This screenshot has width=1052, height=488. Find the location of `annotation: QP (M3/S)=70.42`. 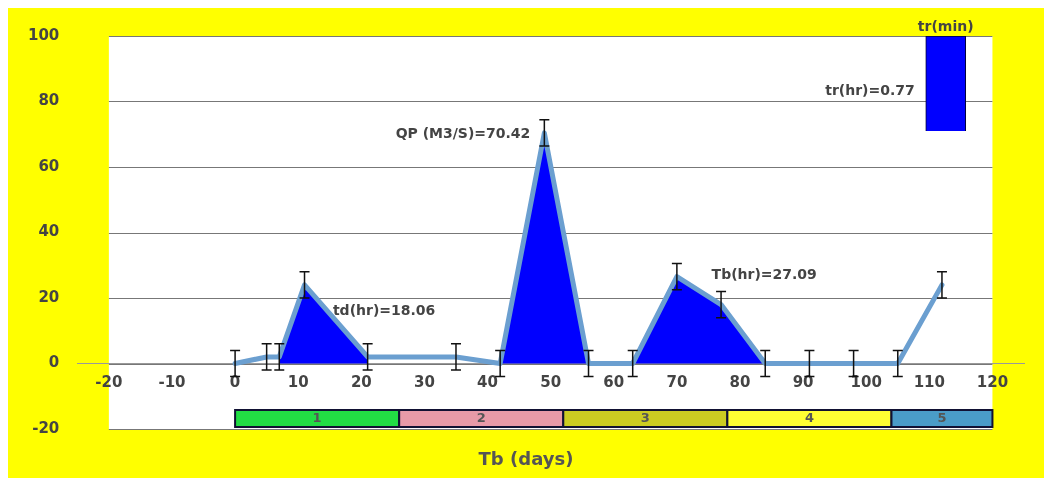

annotation: QP (M3/S)=70.42 is located at coordinates (463, 132).